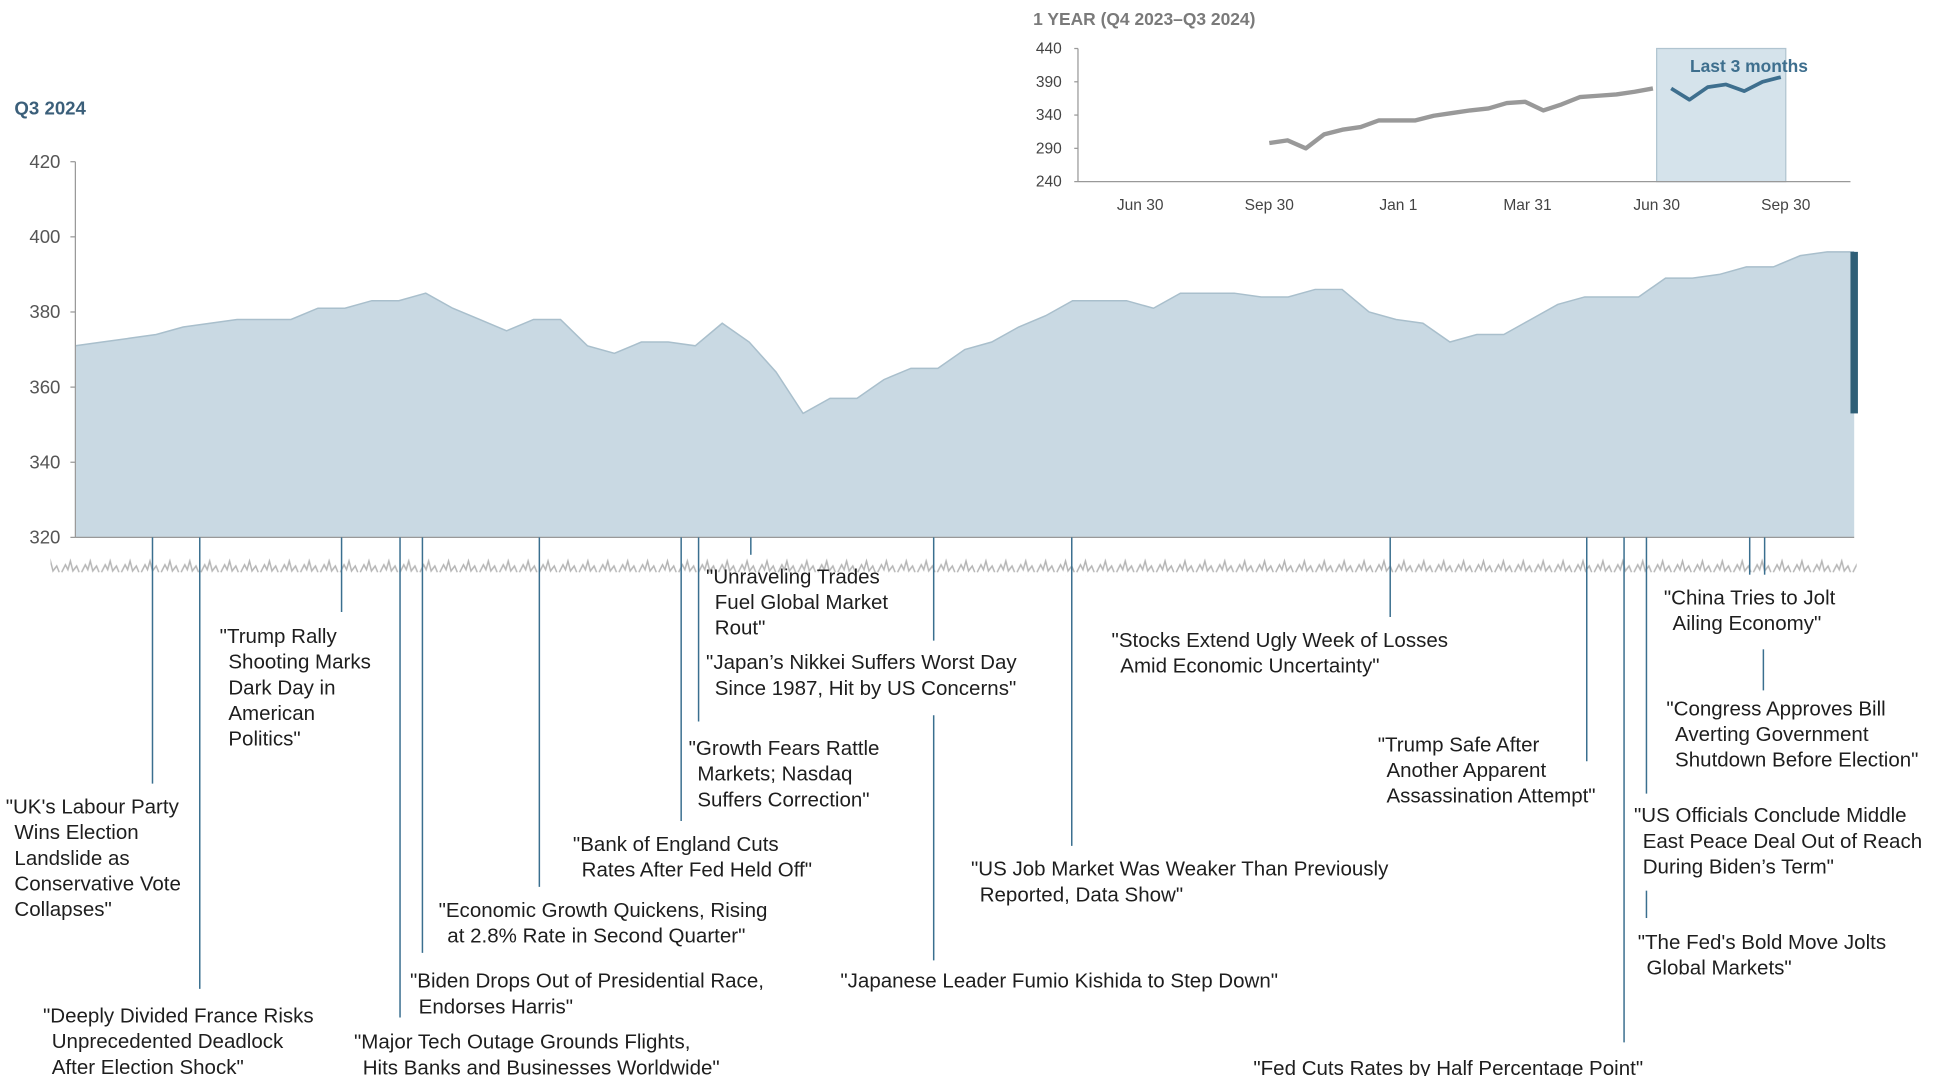  Describe the element at coordinates (1049, 182) in the screenshot. I see `inset-y-tick-label: 240` at that location.